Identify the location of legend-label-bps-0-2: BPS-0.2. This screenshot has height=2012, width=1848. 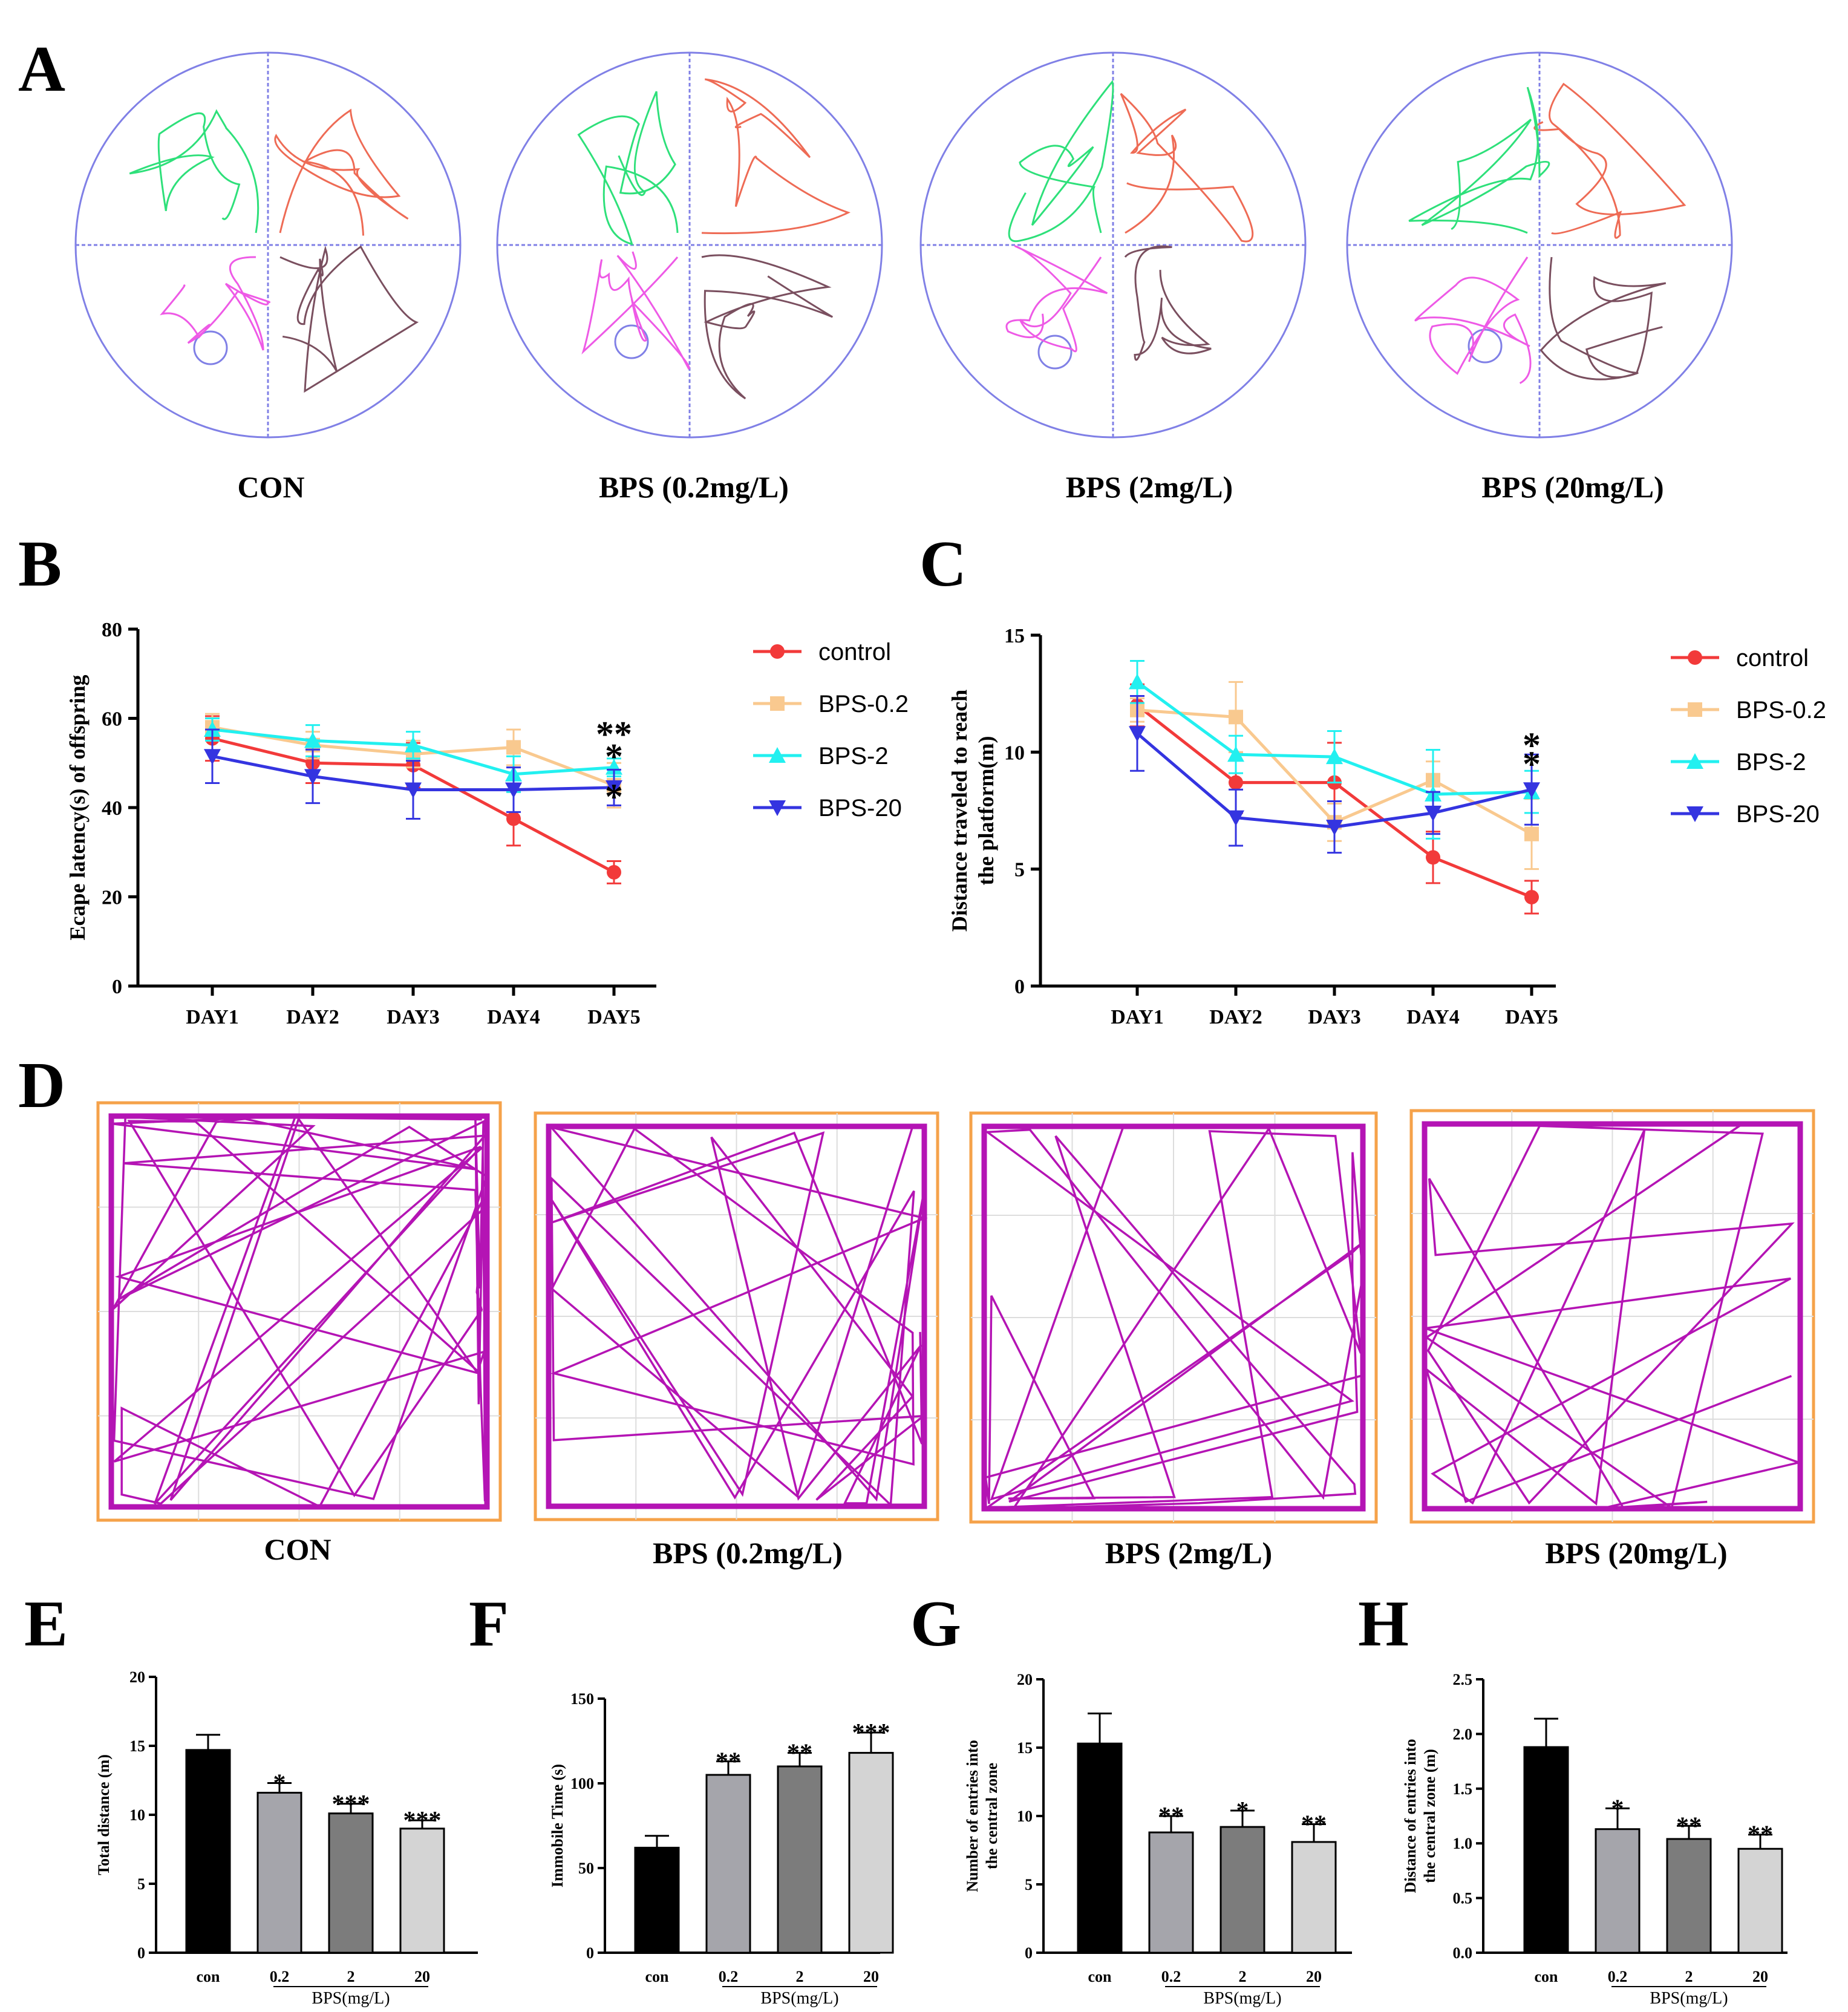
(863, 704).